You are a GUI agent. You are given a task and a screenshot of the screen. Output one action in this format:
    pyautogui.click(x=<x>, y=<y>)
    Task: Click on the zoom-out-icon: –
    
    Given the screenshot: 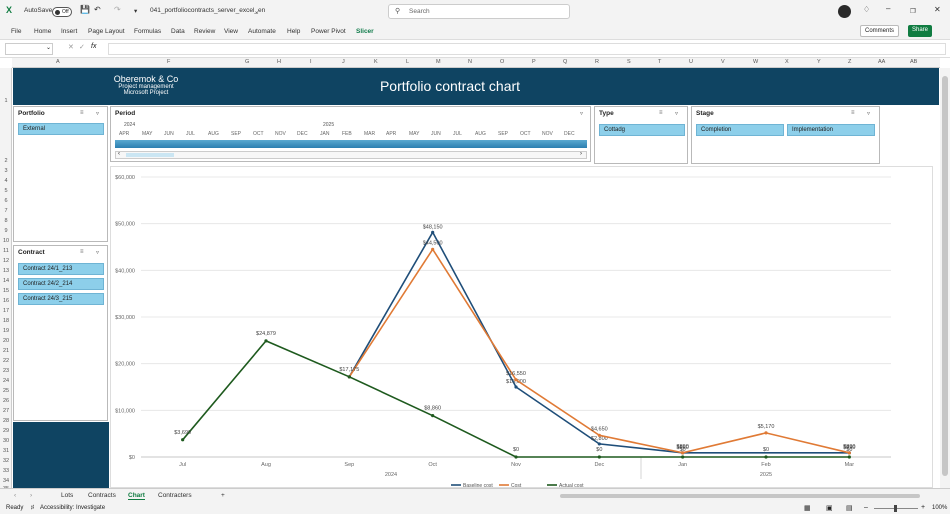 What is the action you would take?
    pyautogui.click(x=866, y=507)
    